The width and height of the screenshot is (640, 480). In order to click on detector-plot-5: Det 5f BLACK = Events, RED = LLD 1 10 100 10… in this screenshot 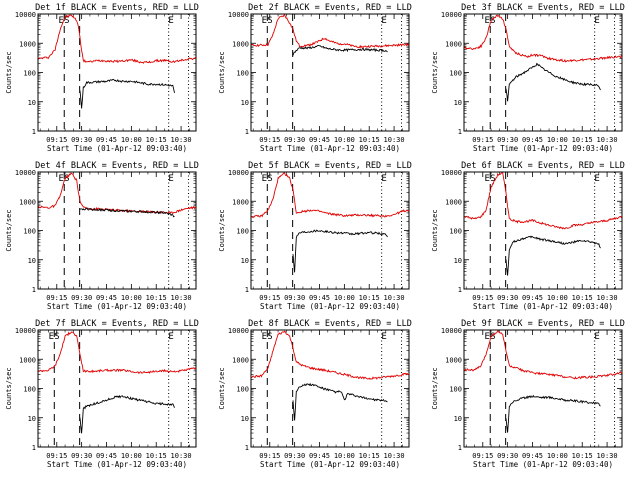, I will do `click(315, 236)`.